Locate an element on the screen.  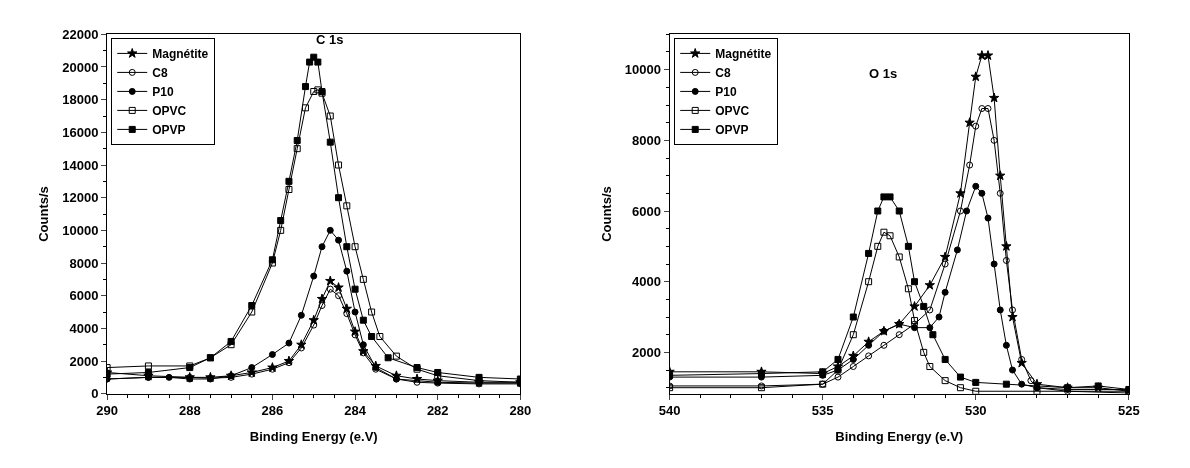
y-tick-label: 20000 is located at coordinates (80, 67).